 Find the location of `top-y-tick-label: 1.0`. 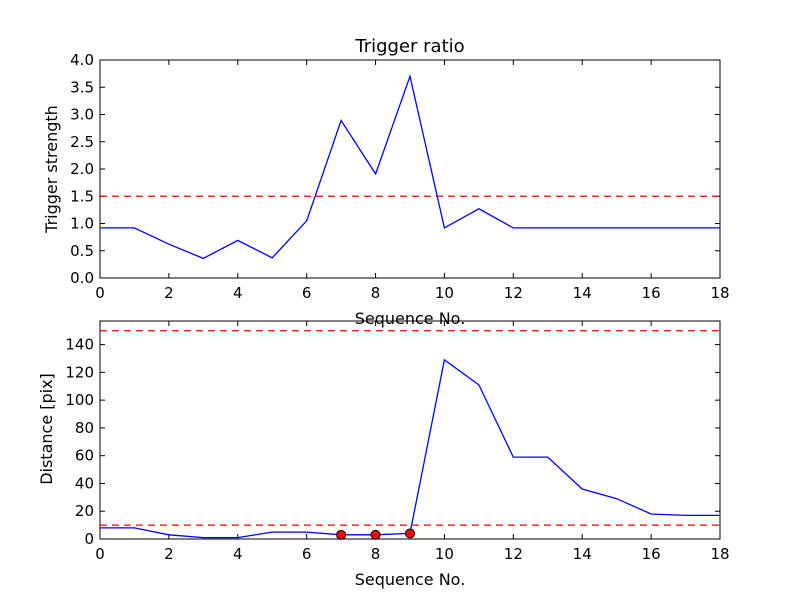

top-y-tick-label: 1.0 is located at coordinates (82, 224).